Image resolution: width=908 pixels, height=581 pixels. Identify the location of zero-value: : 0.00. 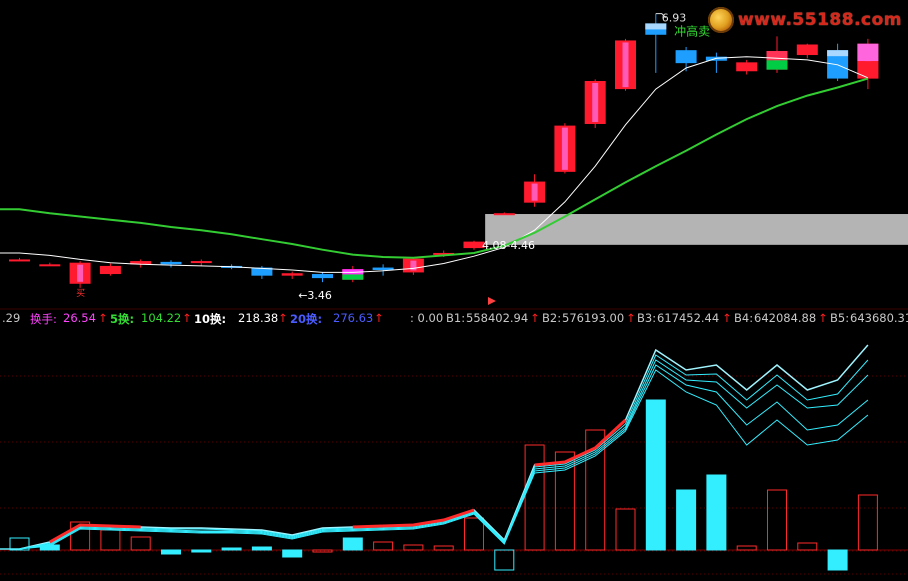
(427, 318).